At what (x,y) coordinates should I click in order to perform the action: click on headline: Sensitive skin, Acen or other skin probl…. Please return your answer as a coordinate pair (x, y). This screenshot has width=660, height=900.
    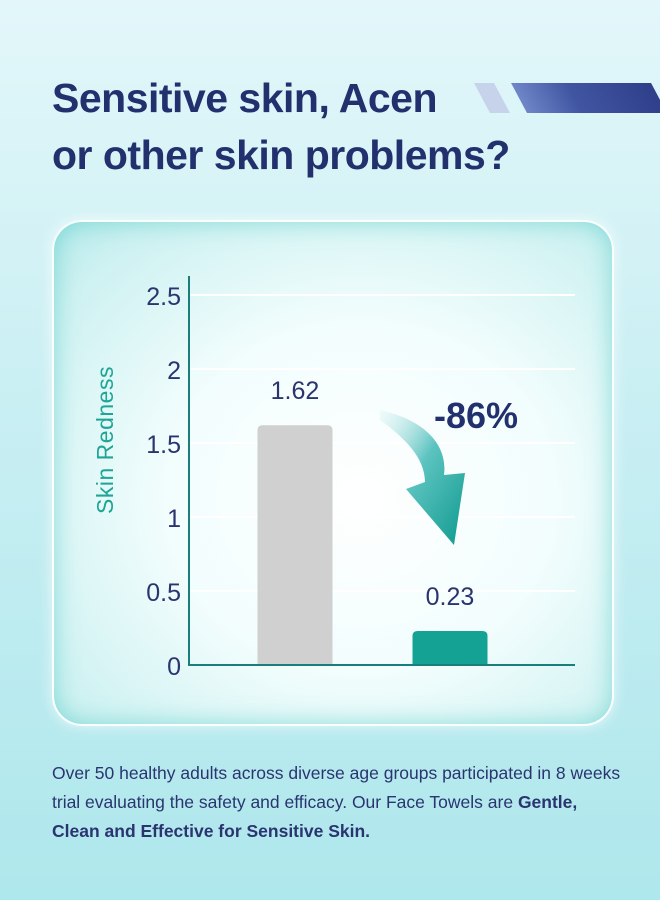
    Looking at the image, I should click on (287, 127).